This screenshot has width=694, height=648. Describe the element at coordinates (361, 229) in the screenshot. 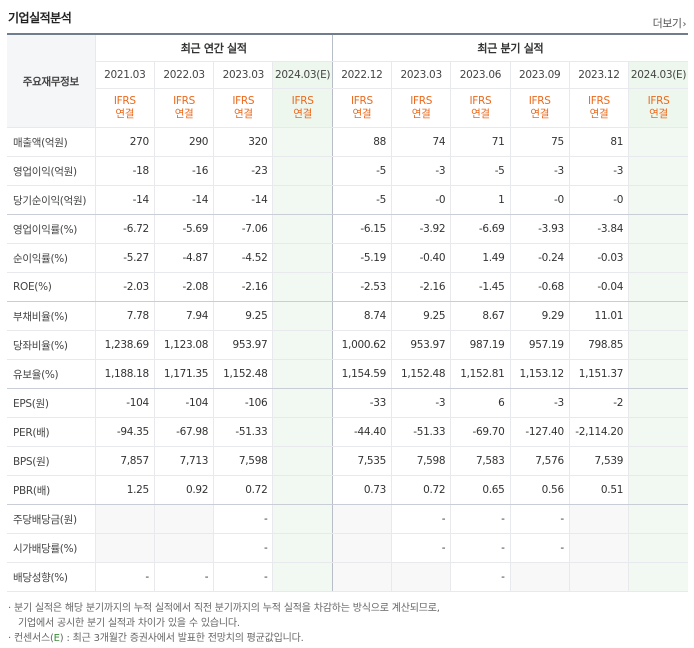

I see `table-cell: -6.15` at that location.